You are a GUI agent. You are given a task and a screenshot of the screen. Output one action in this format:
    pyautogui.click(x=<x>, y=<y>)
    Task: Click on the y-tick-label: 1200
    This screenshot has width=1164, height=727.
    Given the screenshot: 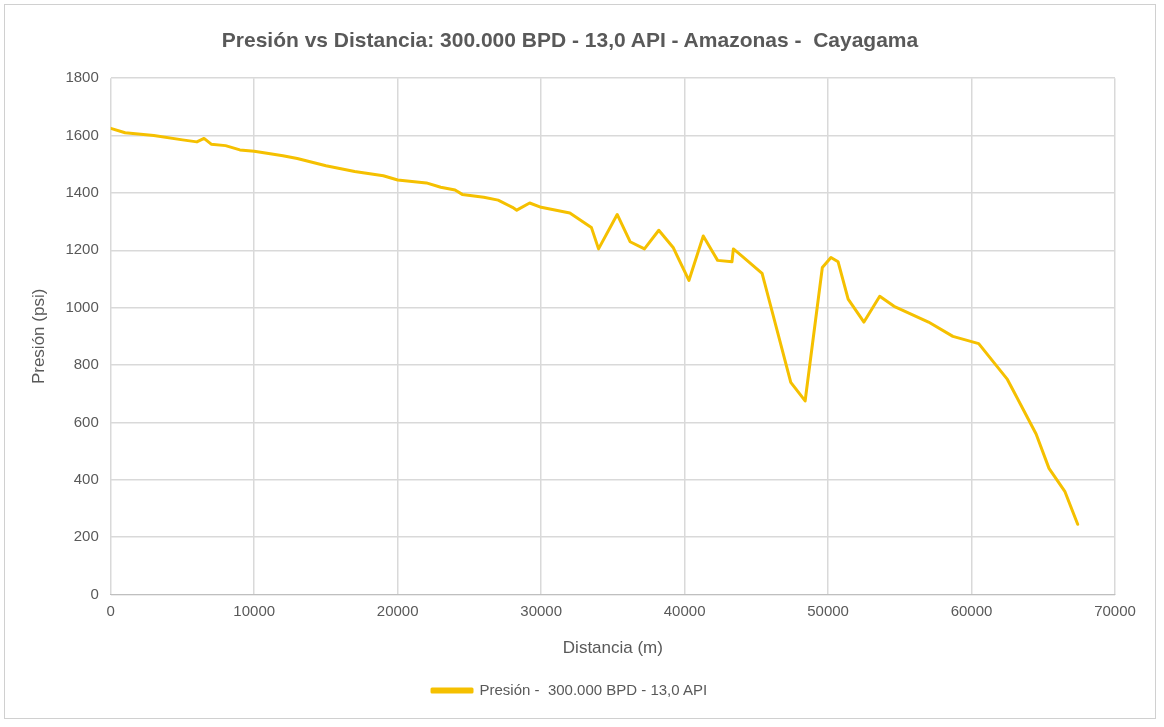 What is the action you would take?
    pyautogui.click(x=82, y=249)
    